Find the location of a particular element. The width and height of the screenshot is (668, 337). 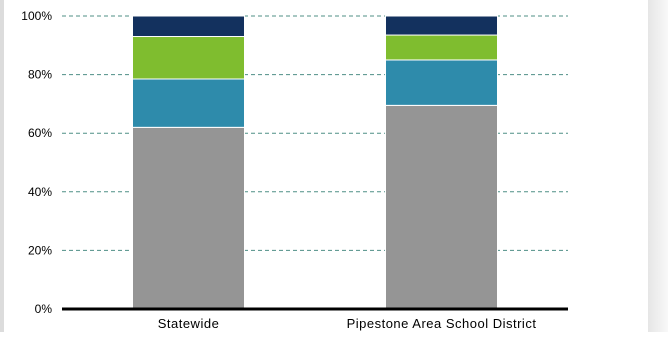

x-tick-label: Statewide is located at coordinates (189, 323).